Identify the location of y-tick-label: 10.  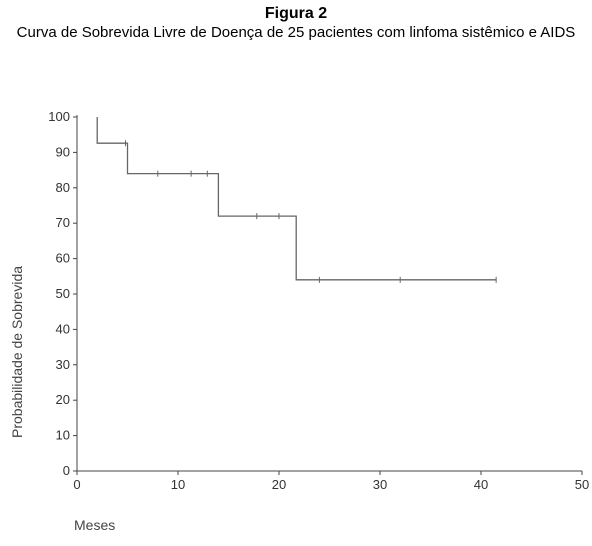
(63, 435).